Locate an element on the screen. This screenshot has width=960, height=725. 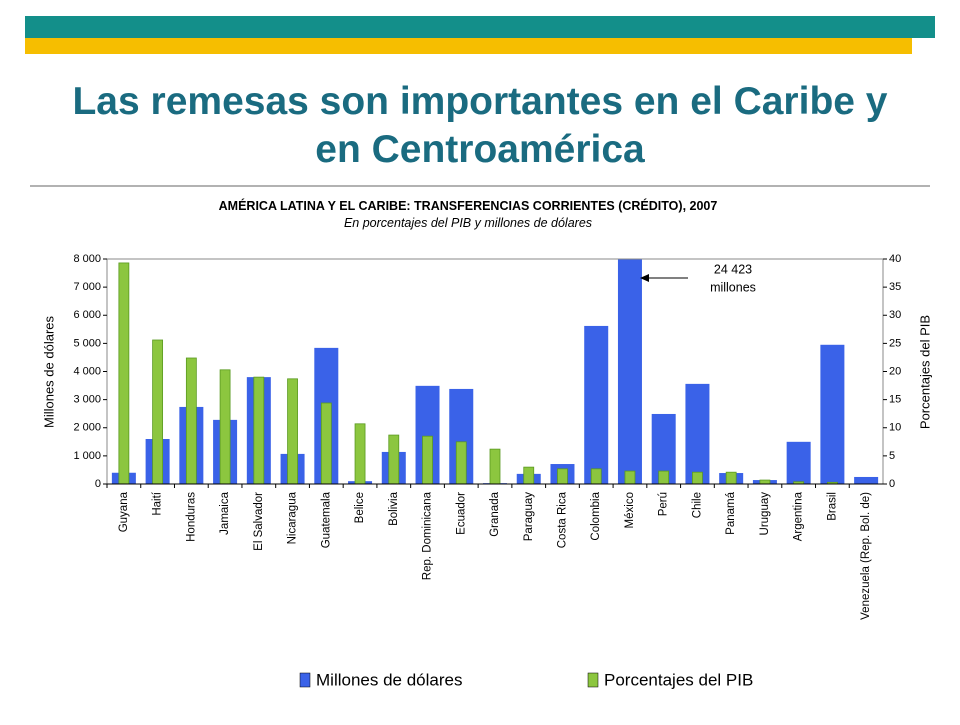
y2-tick-label: 10 is located at coordinates (895, 428).